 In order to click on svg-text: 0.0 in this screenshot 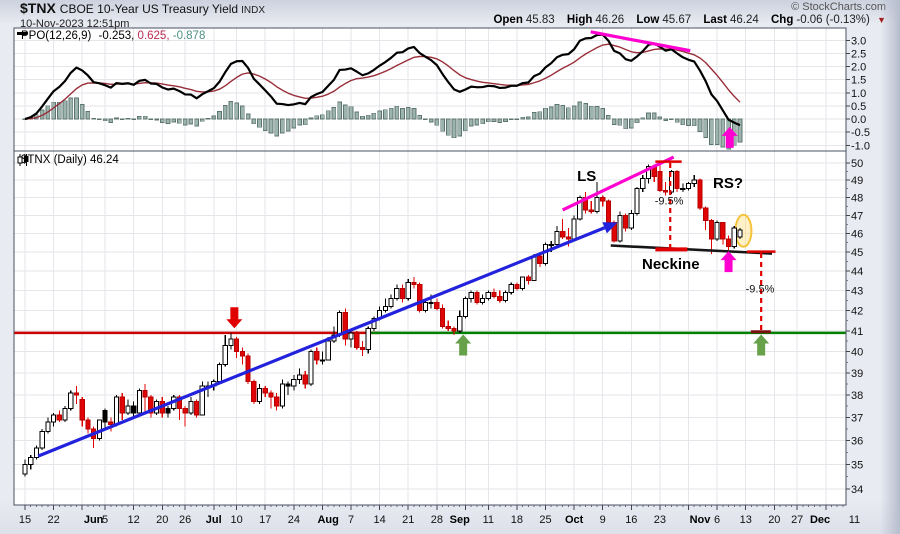, I will do `click(858, 120)`.